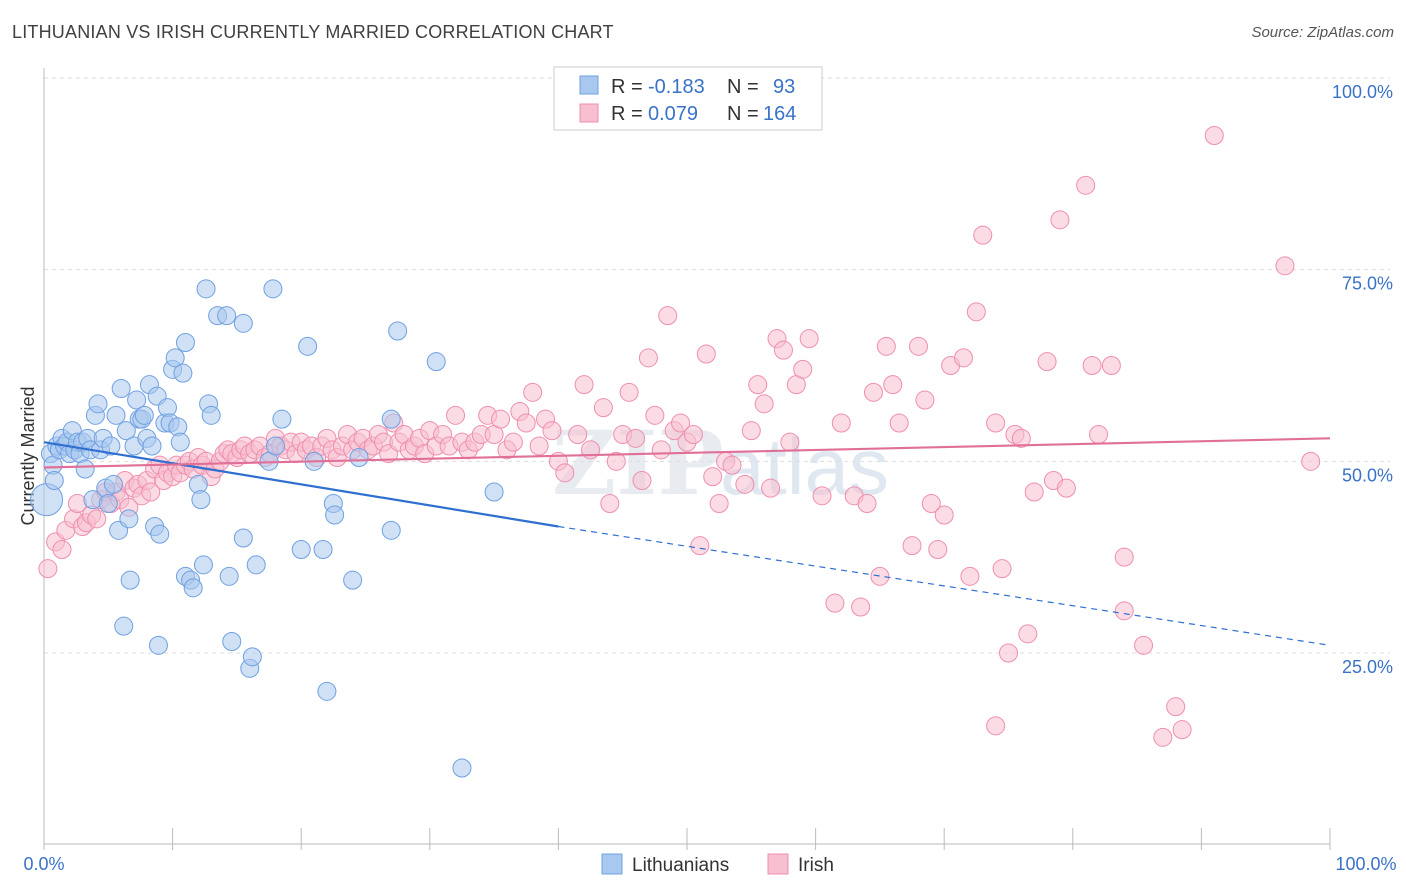 The image size is (1406, 892). What do you see at coordinates (687, 839) in the screenshot?
I see `x-ticks` at bounding box center [687, 839].